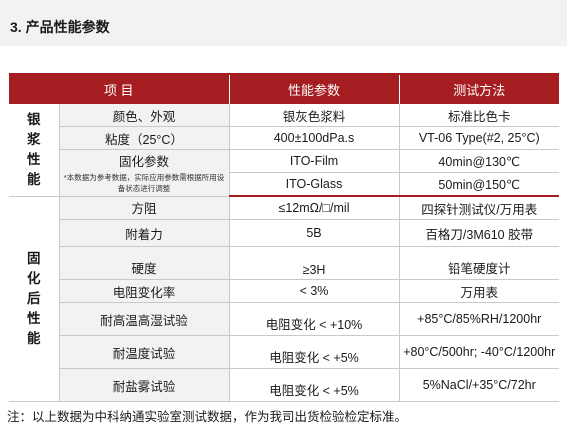  Describe the element at coordinates (314, 208) in the screenshot. I see `param-cell: ≤12mΩ/□/mil` at that location.